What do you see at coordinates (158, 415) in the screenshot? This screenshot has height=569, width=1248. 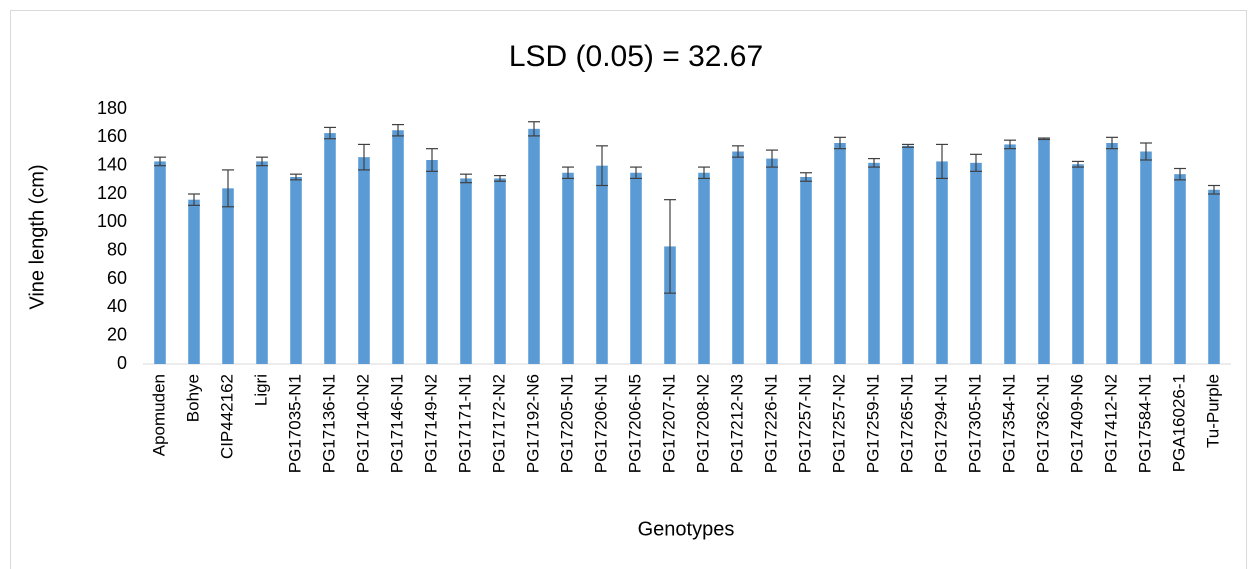 I see `x-tick-label: Apomuden` at bounding box center [158, 415].